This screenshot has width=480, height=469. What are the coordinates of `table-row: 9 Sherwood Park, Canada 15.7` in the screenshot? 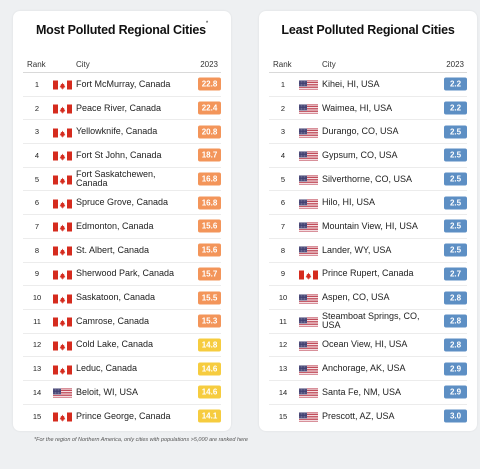 It's located at (122, 275).